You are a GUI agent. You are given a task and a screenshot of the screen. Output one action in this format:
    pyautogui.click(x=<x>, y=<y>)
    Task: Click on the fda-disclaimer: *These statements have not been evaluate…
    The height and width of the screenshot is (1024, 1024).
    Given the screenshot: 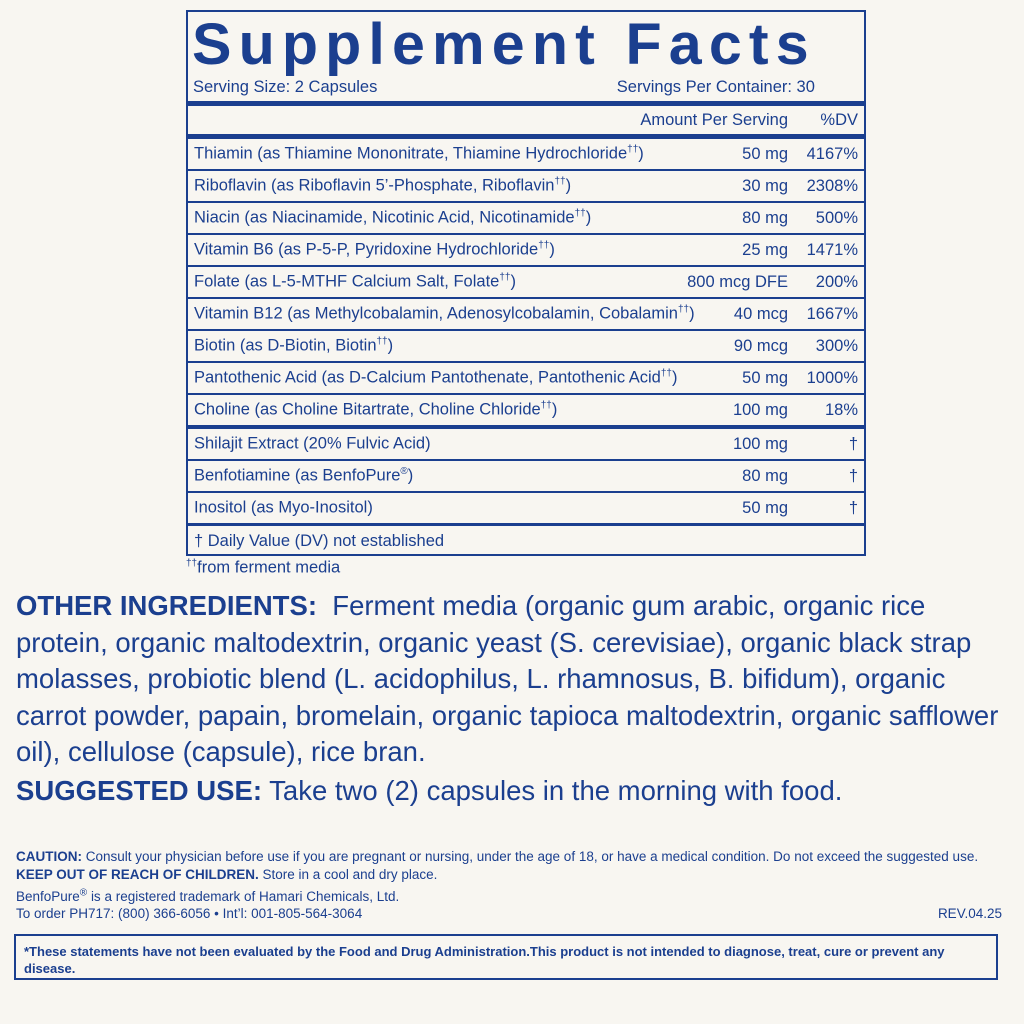 What is the action you would take?
    pyautogui.click(x=506, y=957)
    